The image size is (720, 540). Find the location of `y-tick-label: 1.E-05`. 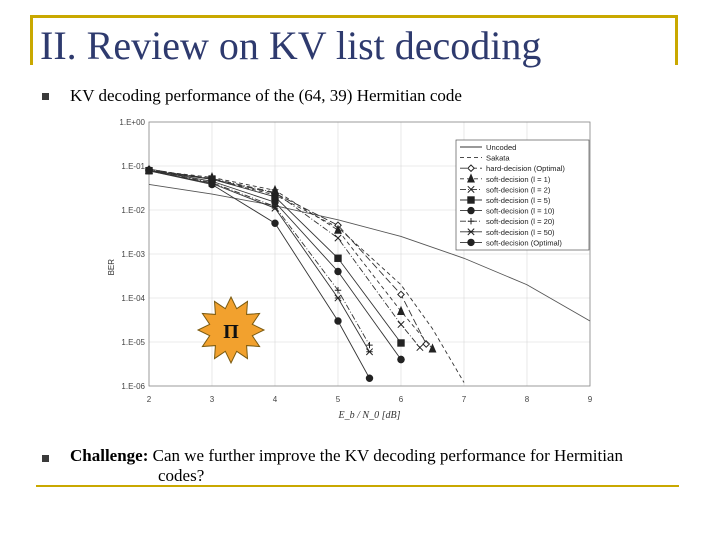

y-tick-label: 1.E-05 is located at coordinates (133, 342).